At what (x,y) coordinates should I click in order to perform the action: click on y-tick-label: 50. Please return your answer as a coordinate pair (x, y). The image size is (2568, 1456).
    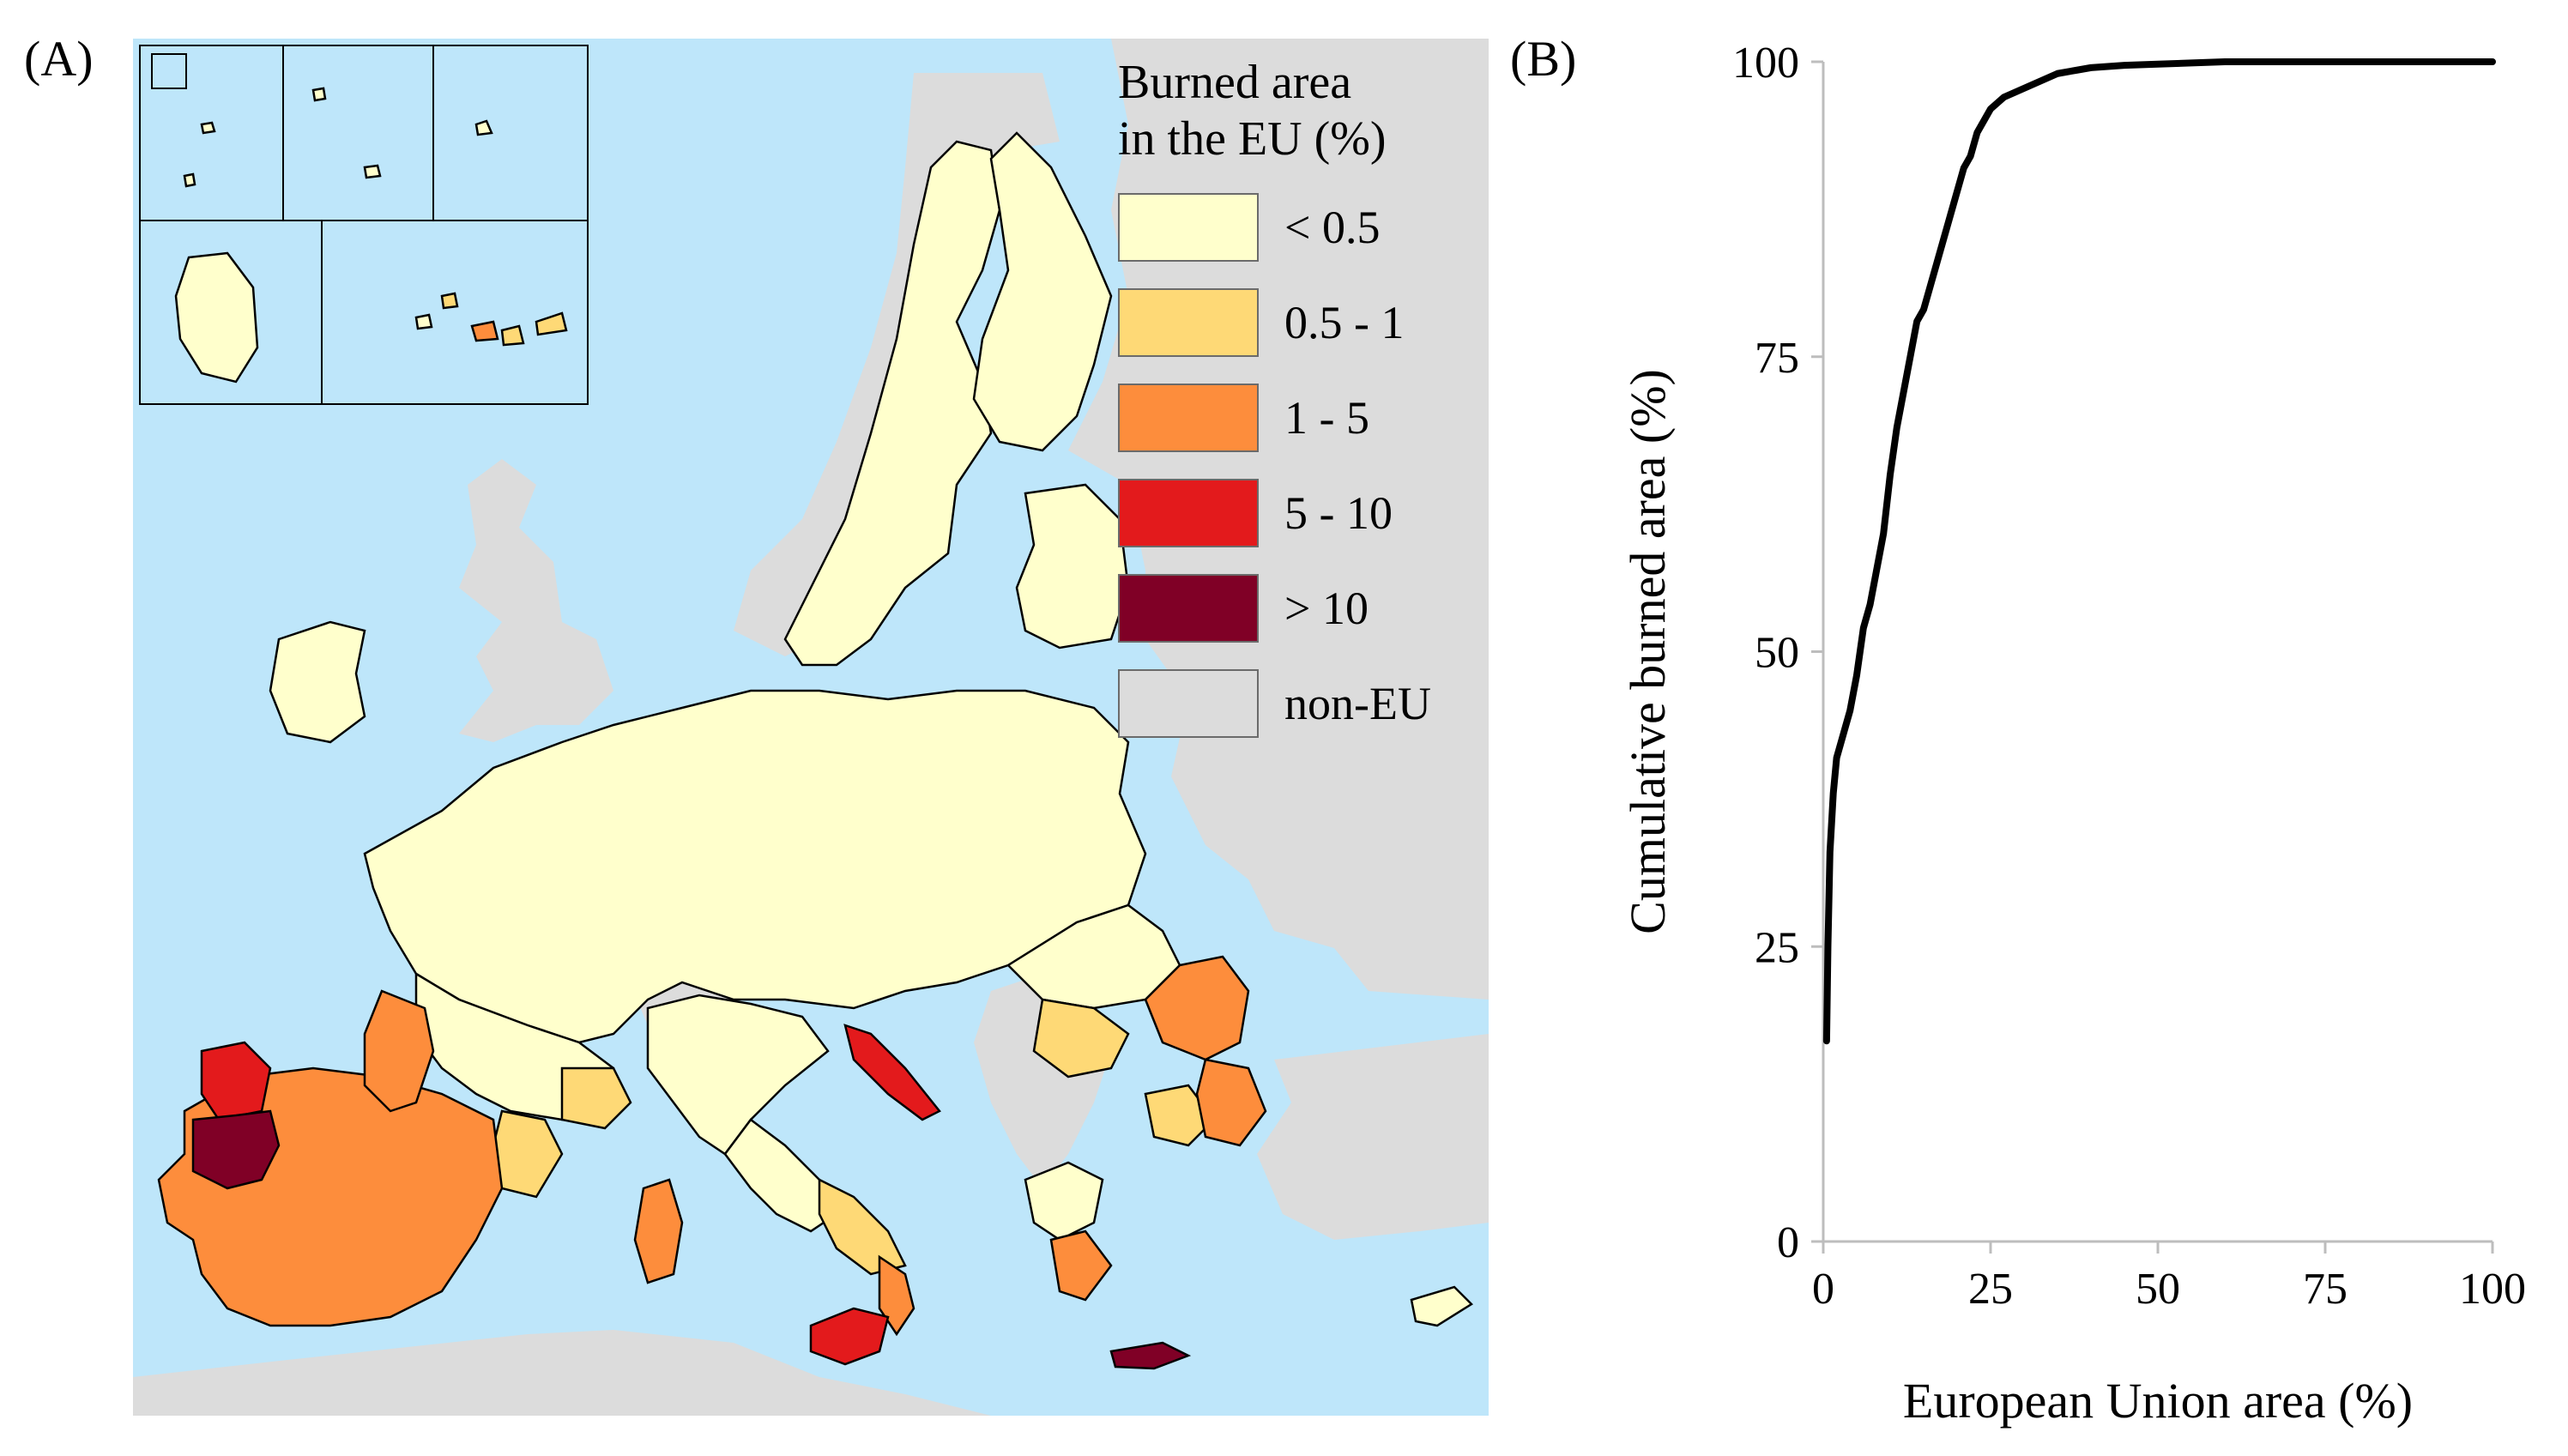
    Looking at the image, I should click on (1777, 653).